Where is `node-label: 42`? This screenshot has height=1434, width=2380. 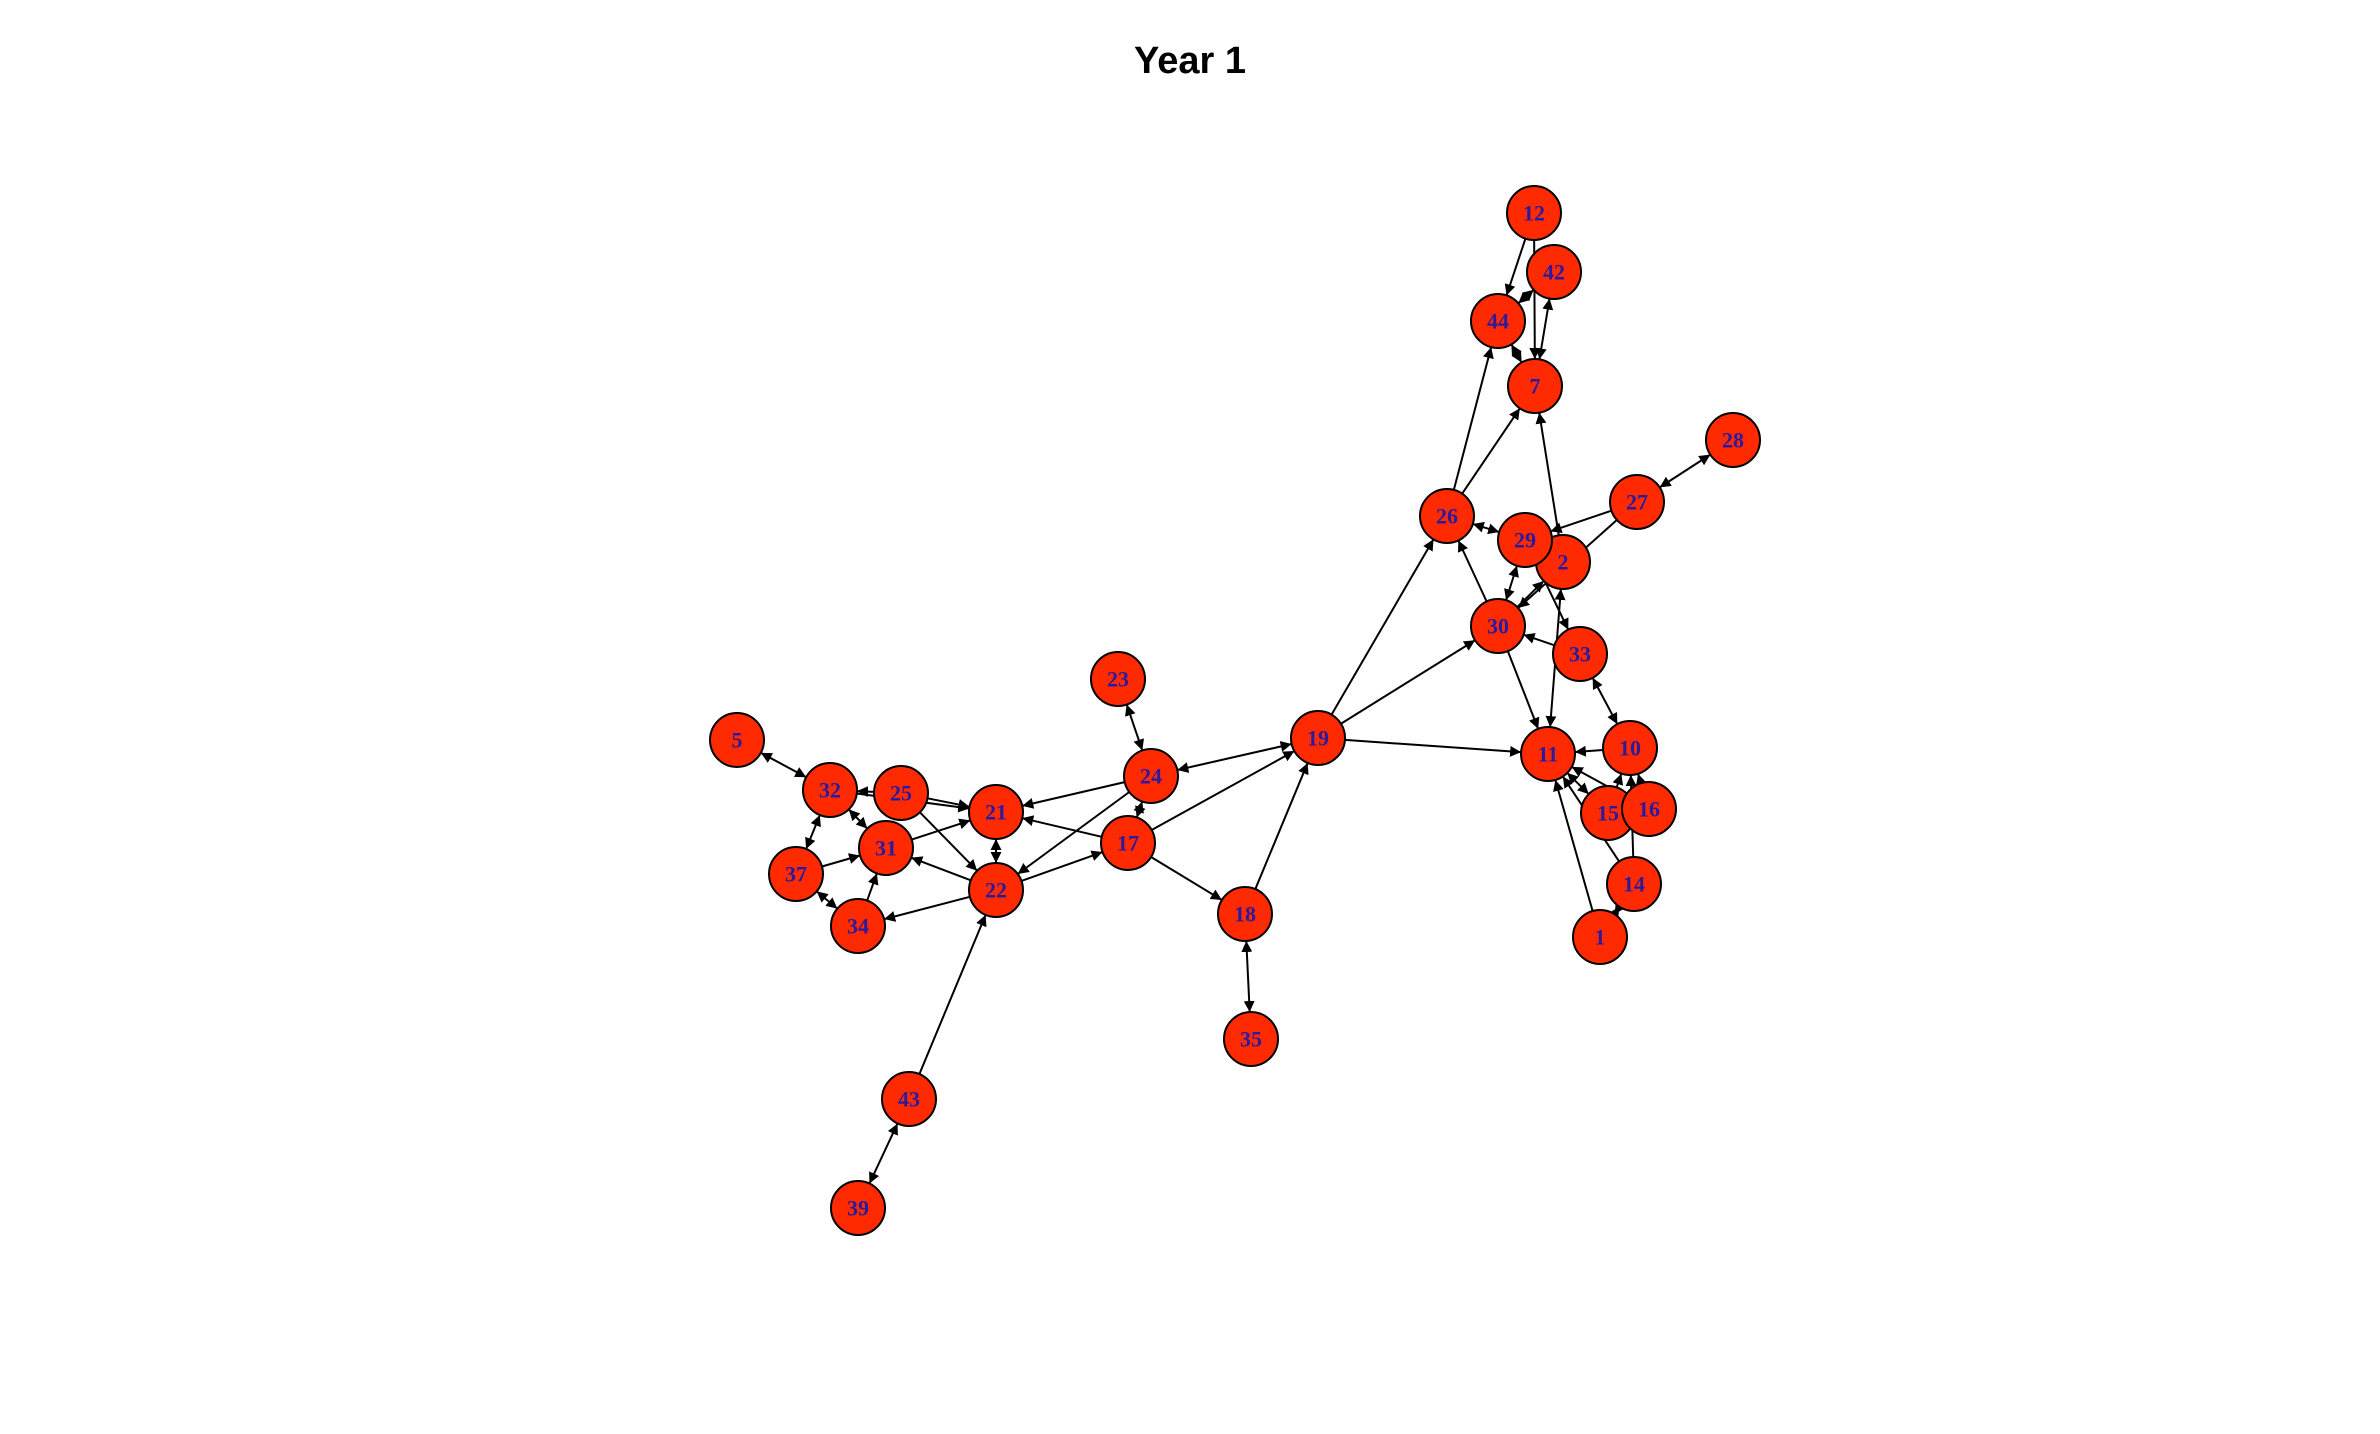
node-label: 42 is located at coordinates (1554, 272).